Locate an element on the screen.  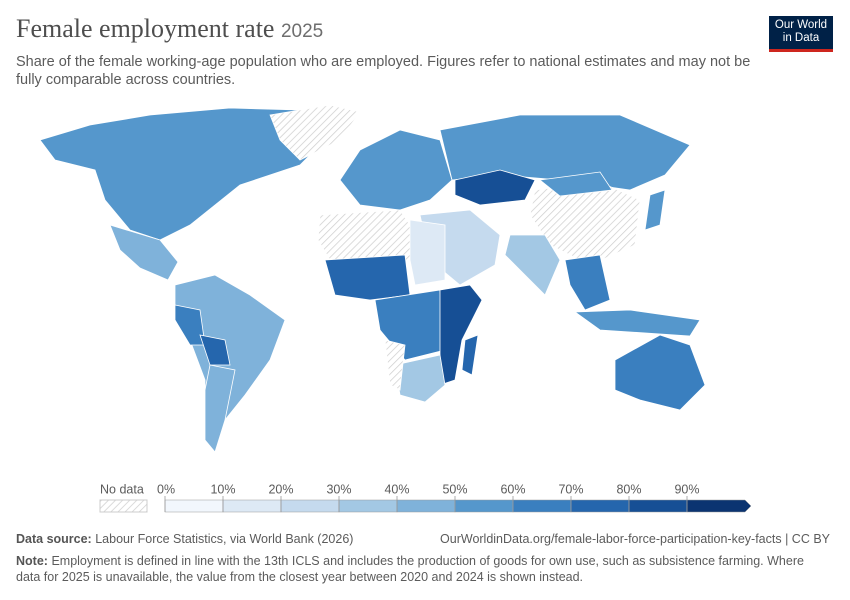
logo-line: Our World is located at coordinates (801, 25).